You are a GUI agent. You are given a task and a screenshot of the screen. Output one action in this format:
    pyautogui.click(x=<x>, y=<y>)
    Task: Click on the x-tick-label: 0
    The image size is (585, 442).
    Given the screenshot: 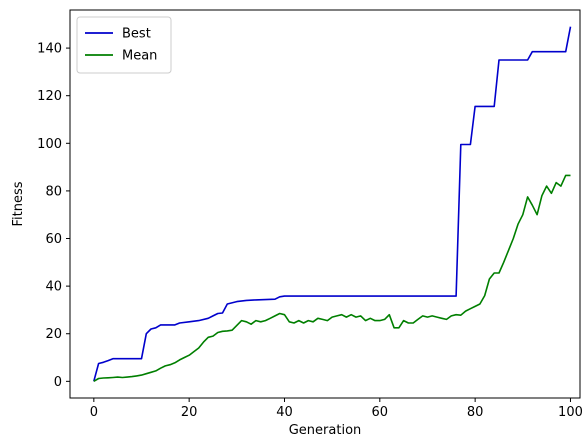 What is the action you would take?
    pyautogui.click(x=94, y=412)
    